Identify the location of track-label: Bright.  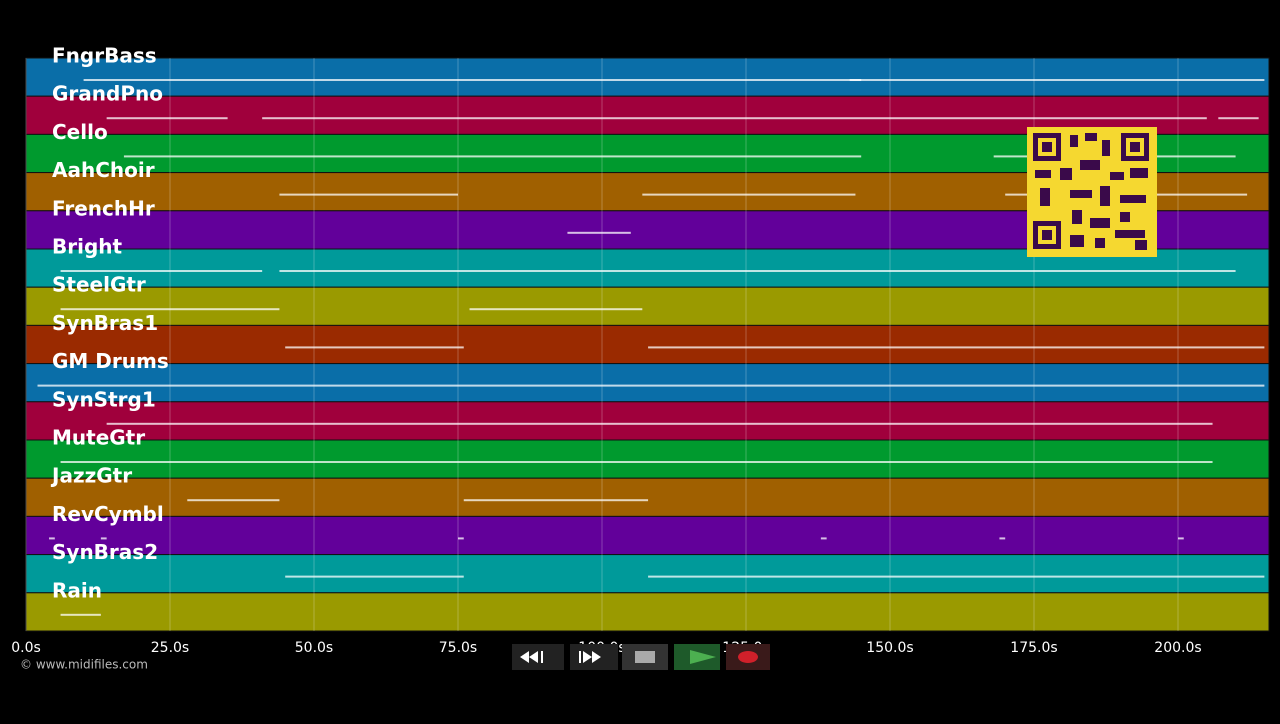
(87, 247).